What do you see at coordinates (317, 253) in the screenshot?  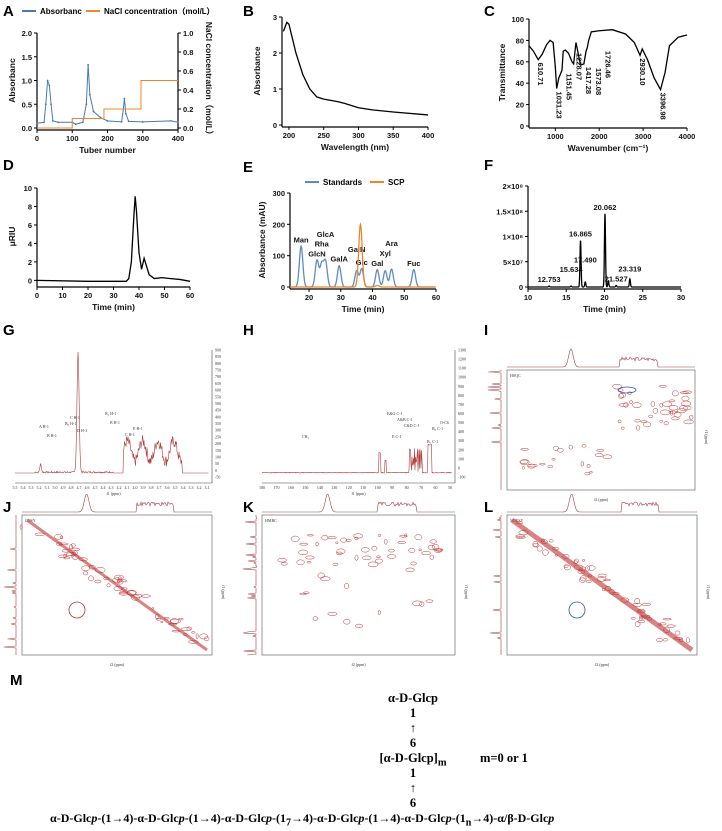 I see `peak-label: GlcN` at bounding box center [317, 253].